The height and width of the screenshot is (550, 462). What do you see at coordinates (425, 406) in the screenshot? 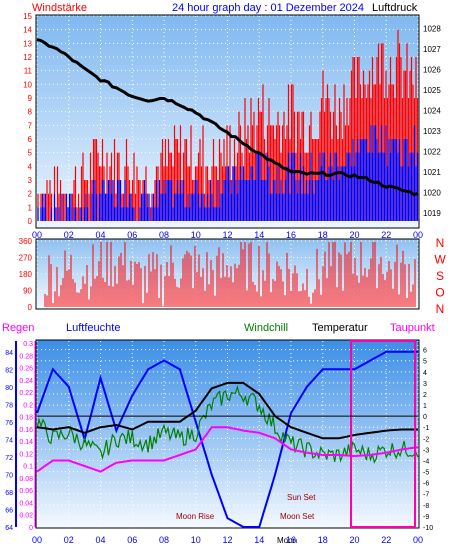
I see `temperature-tick: 1` at bounding box center [425, 406].